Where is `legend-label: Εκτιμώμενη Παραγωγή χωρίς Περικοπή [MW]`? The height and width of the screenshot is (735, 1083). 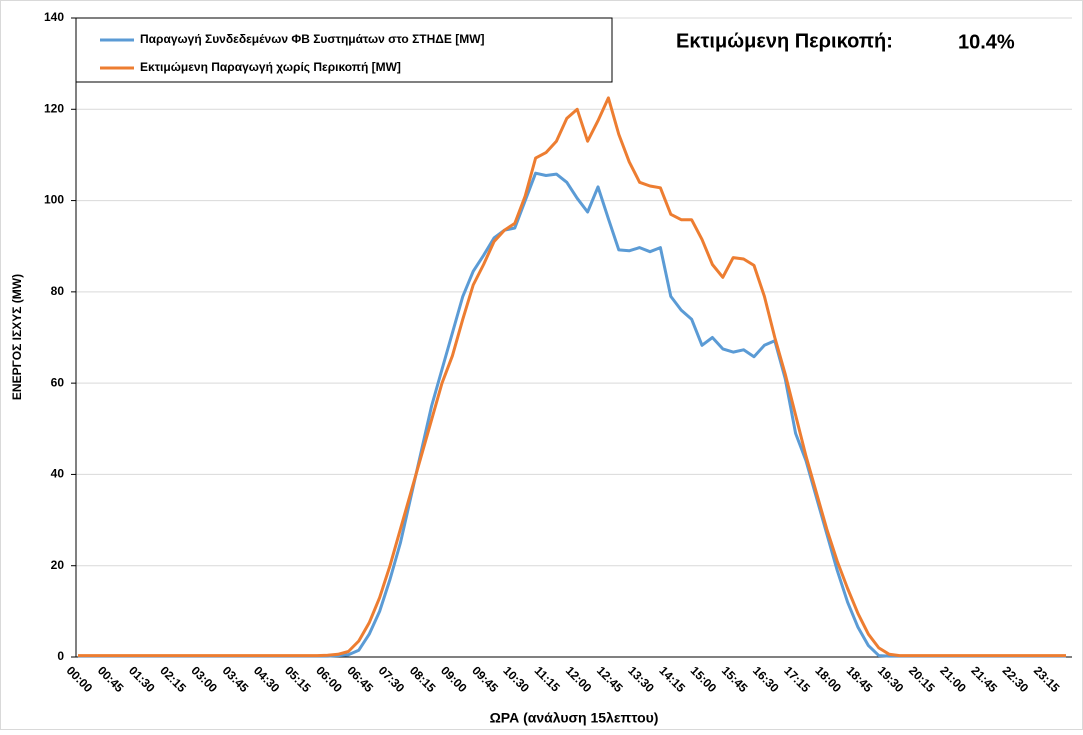 legend-label: Εκτιμώμενη Παραγωγή χωρίς Περικοπή [MW] is located at coordinates (270, 67).